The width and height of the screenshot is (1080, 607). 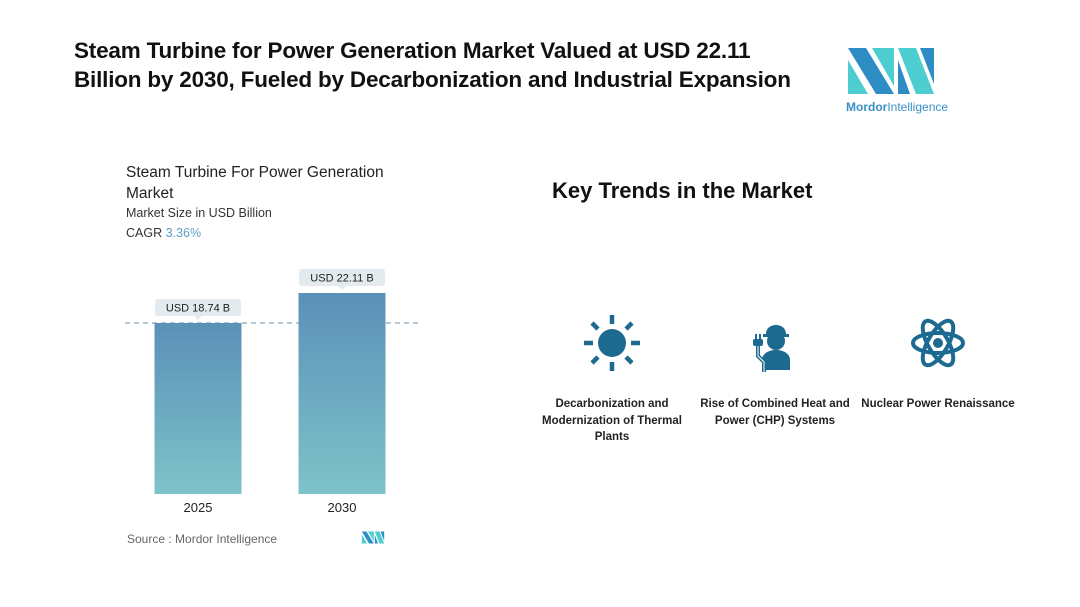 I want to click on mordor-logo-mark-icon, so click(x=891, y=71).